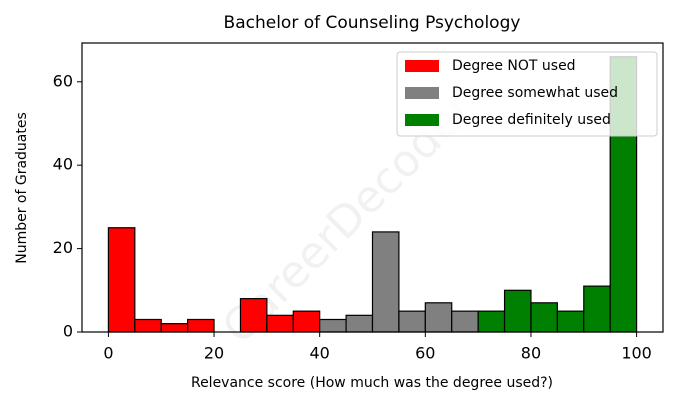 The image size is (678, 408). What do you see at coordinates (636, 353) in the screenshot?
I see `x-tick-label: 100` at bounding box center [636, 353].